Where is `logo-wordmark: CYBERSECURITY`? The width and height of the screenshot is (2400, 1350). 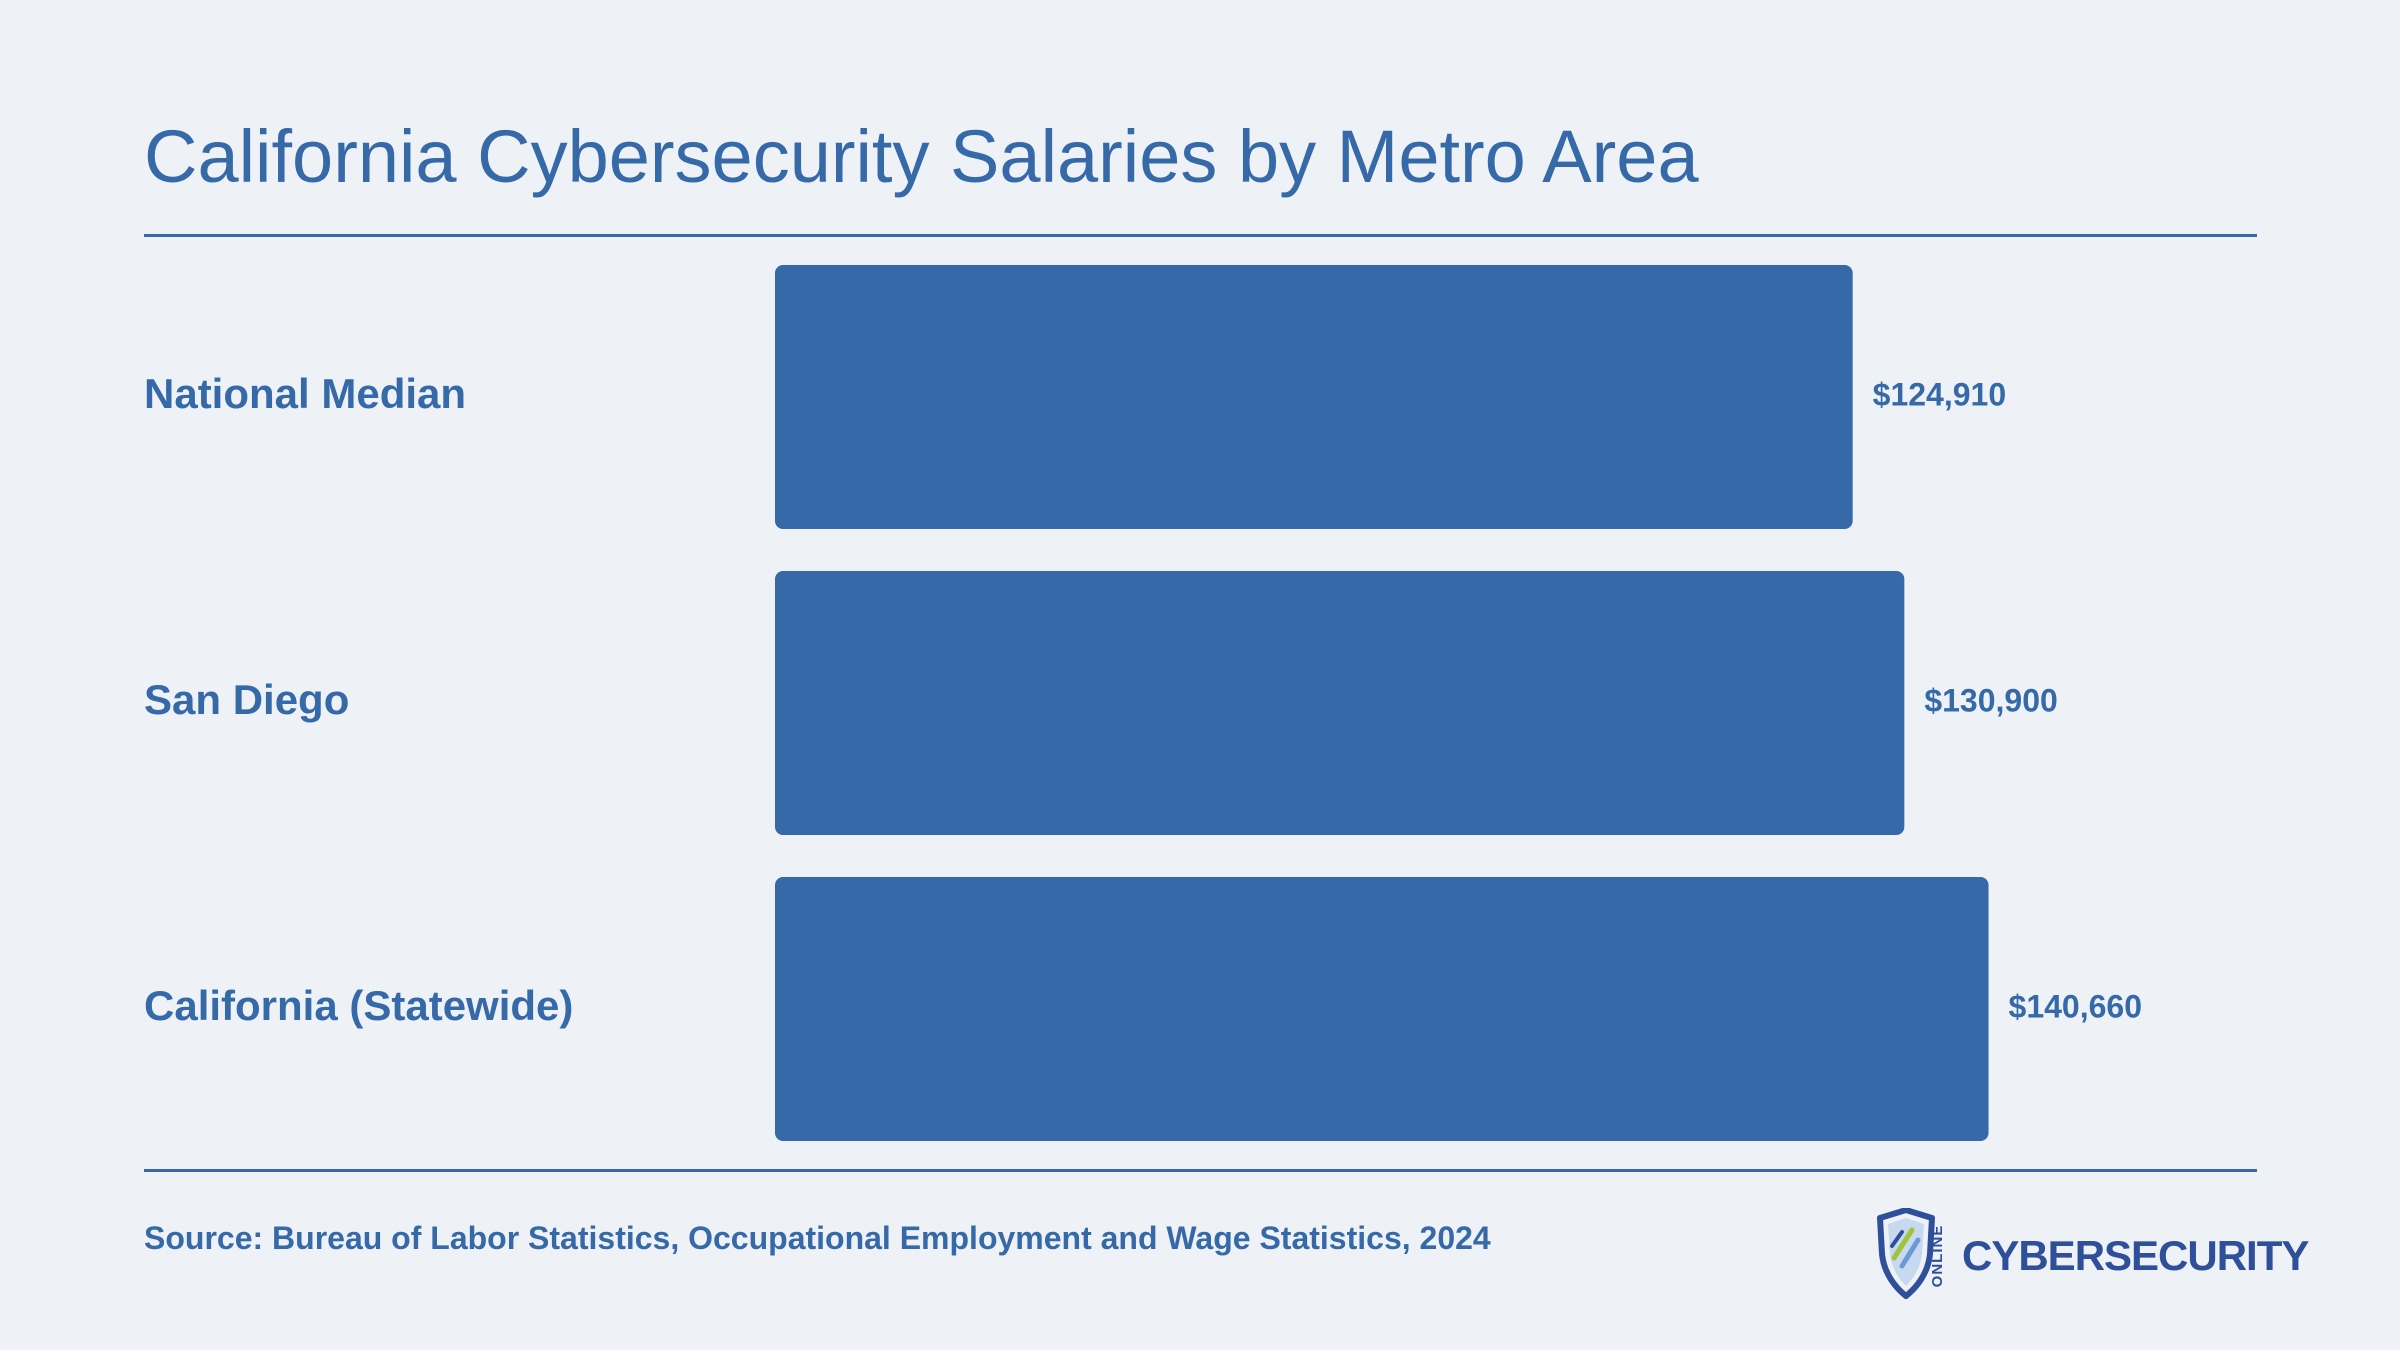 logo-wordmark: CYBERSECURITY is located at coordinates (2135, 1255).